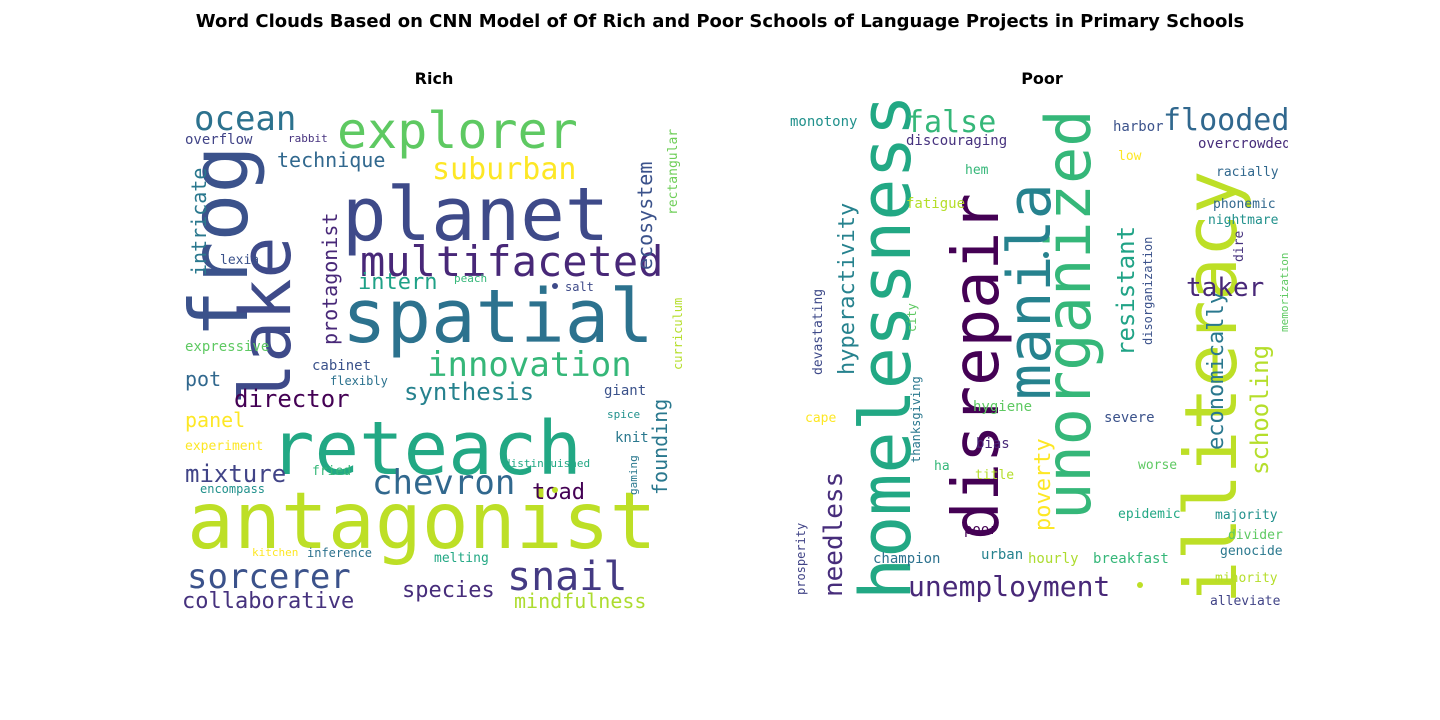  I want to click on rich-word-ecosystem: ecosystem, so click(645, 216).